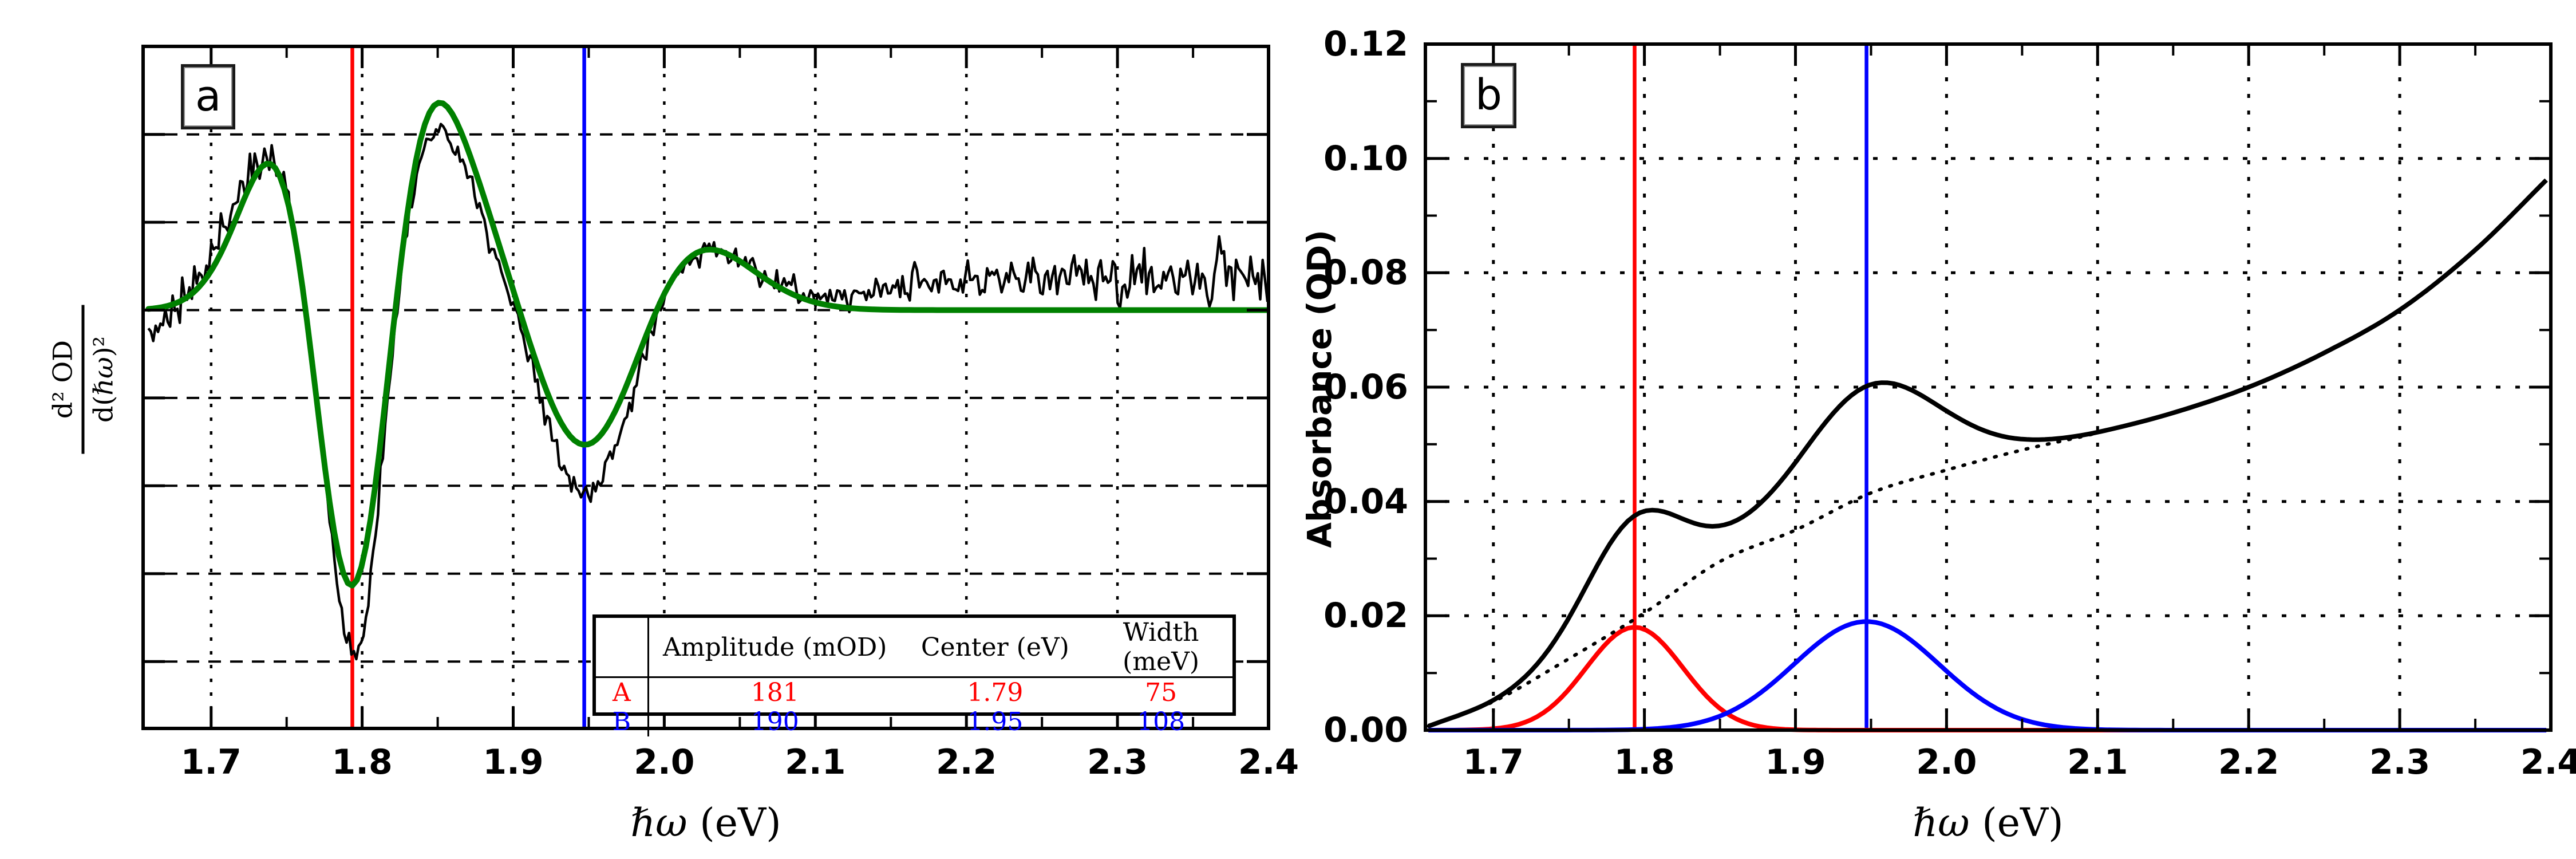 Image resolution: width=2576 pixels, height=859 pixels. I want to click on panel-b-xtick-label: 2.4, so click(2548, 762).